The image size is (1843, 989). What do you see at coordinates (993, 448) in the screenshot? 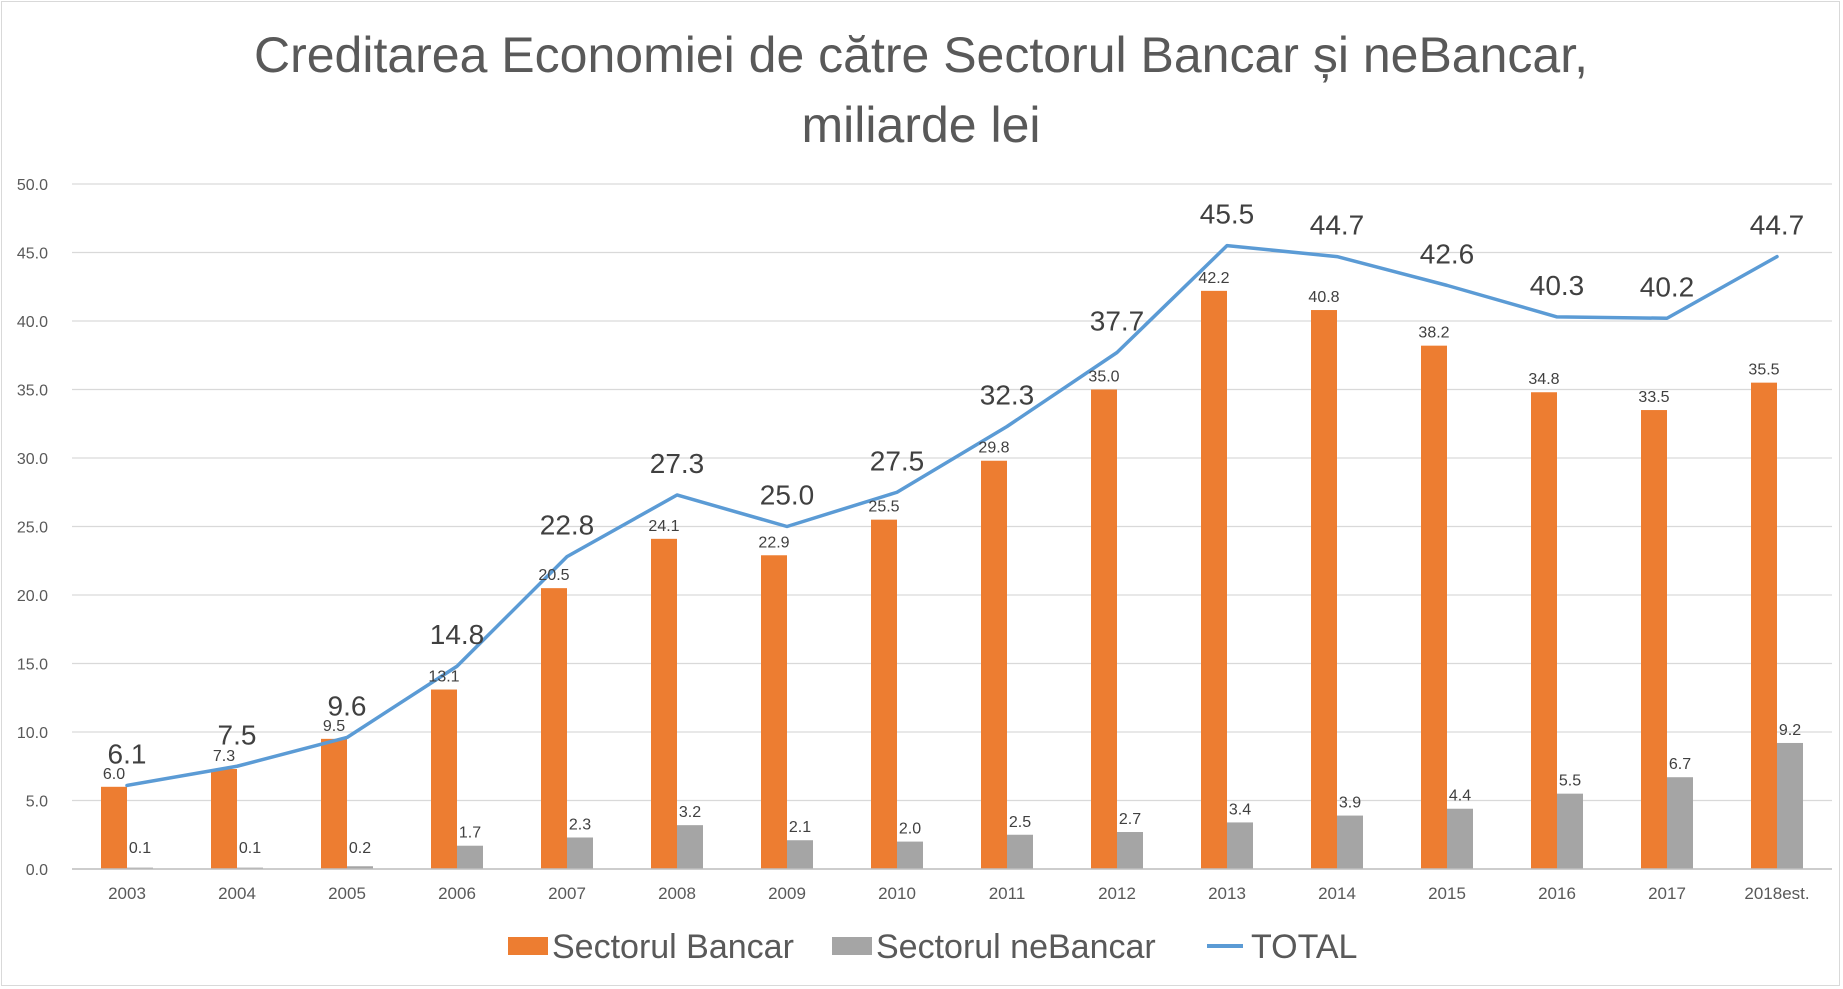
I see `label-bancar-2011: 29.8` at bounding box center [993, 448].